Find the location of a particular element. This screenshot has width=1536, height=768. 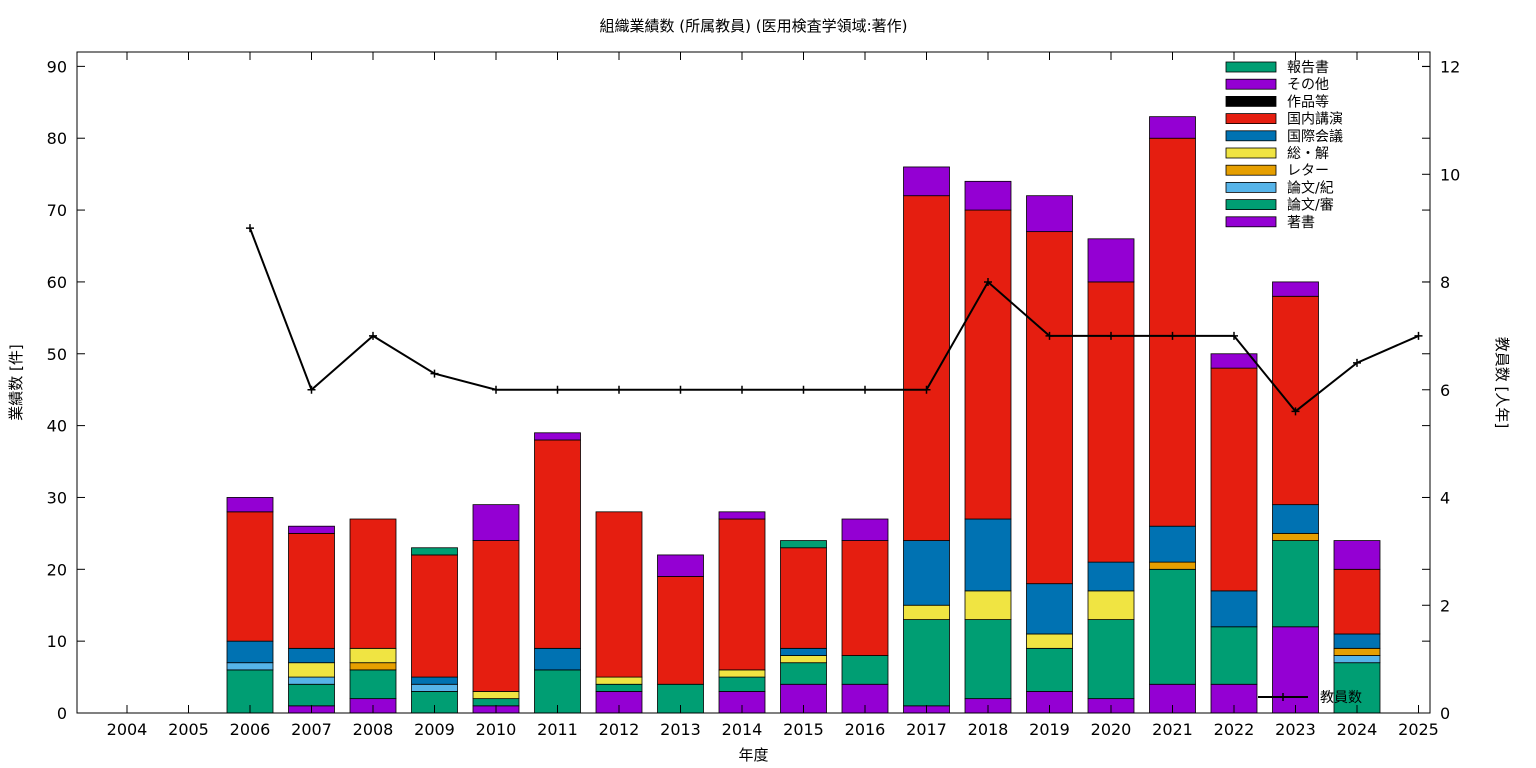

y2-tick-label: 4 is located at coordinates (1445, 498).